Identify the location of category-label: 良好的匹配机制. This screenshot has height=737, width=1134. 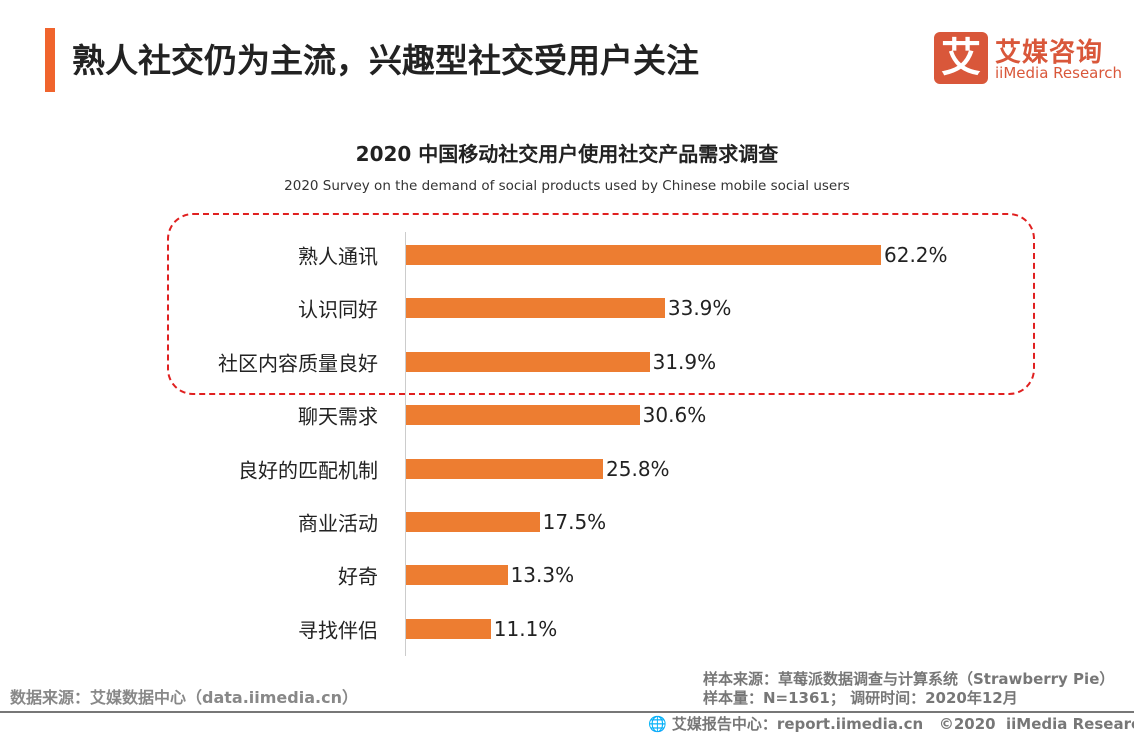
(308, 470).